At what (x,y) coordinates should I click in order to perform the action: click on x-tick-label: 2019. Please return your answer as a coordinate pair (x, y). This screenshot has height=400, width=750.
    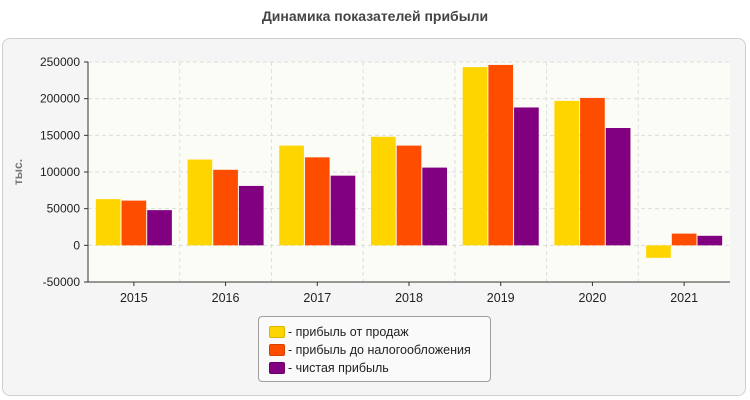
    Looking at the image, I should click on (501, 298).